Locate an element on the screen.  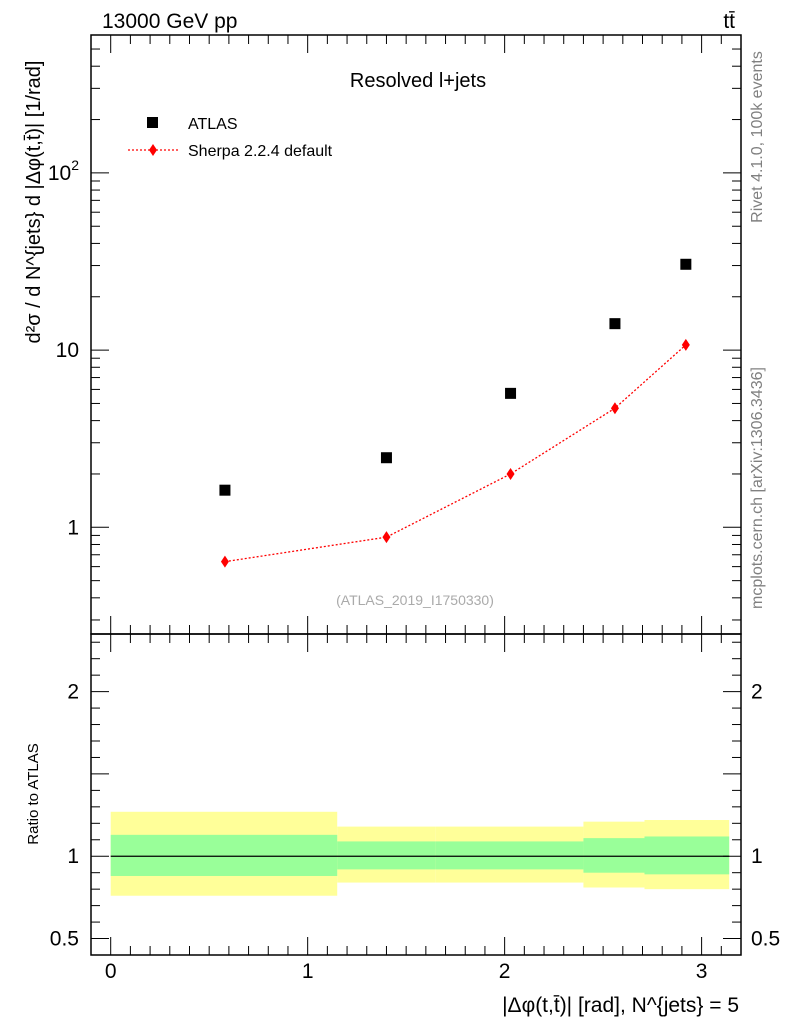
chart-title: Resolved l+jets is located at coordinates (418, 81).